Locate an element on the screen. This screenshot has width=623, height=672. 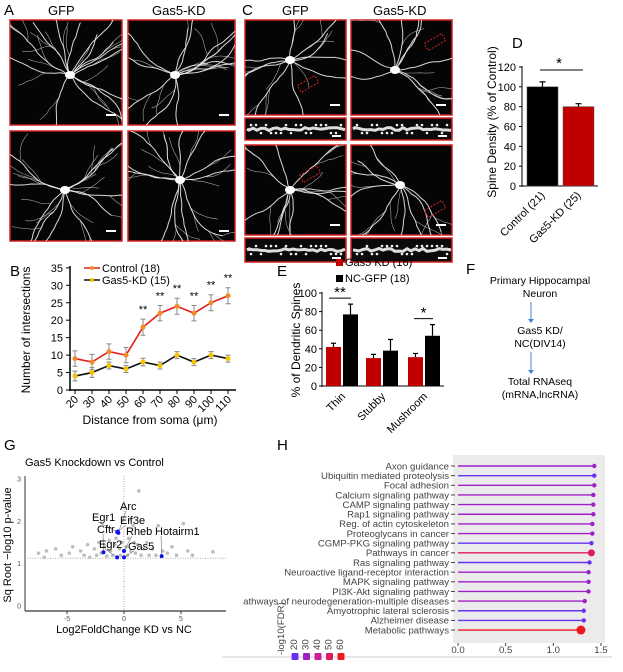
highlighted-gene-point is located at coordinates (103, 552).